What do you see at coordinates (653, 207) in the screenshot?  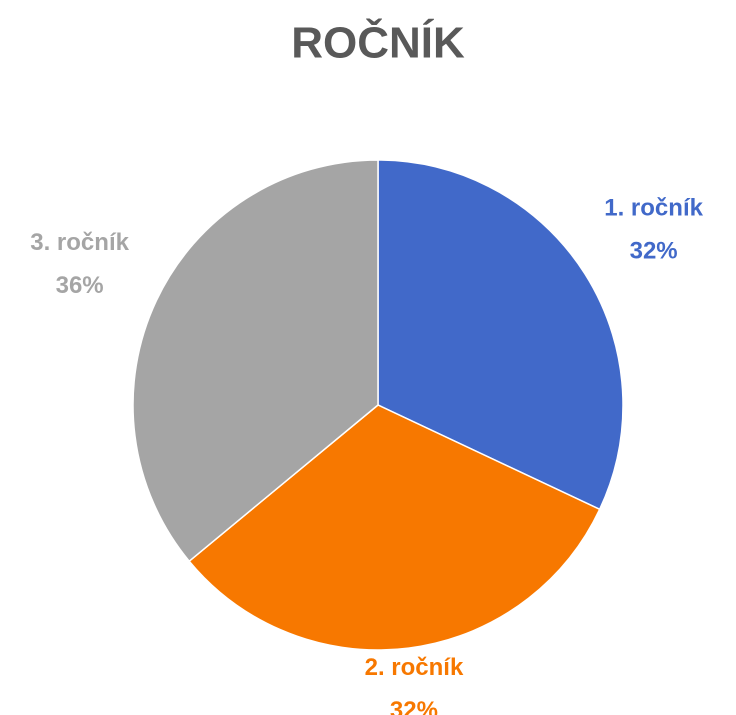 I see `slice-category-label: 1. ročník` at bounding box center [653, 207].